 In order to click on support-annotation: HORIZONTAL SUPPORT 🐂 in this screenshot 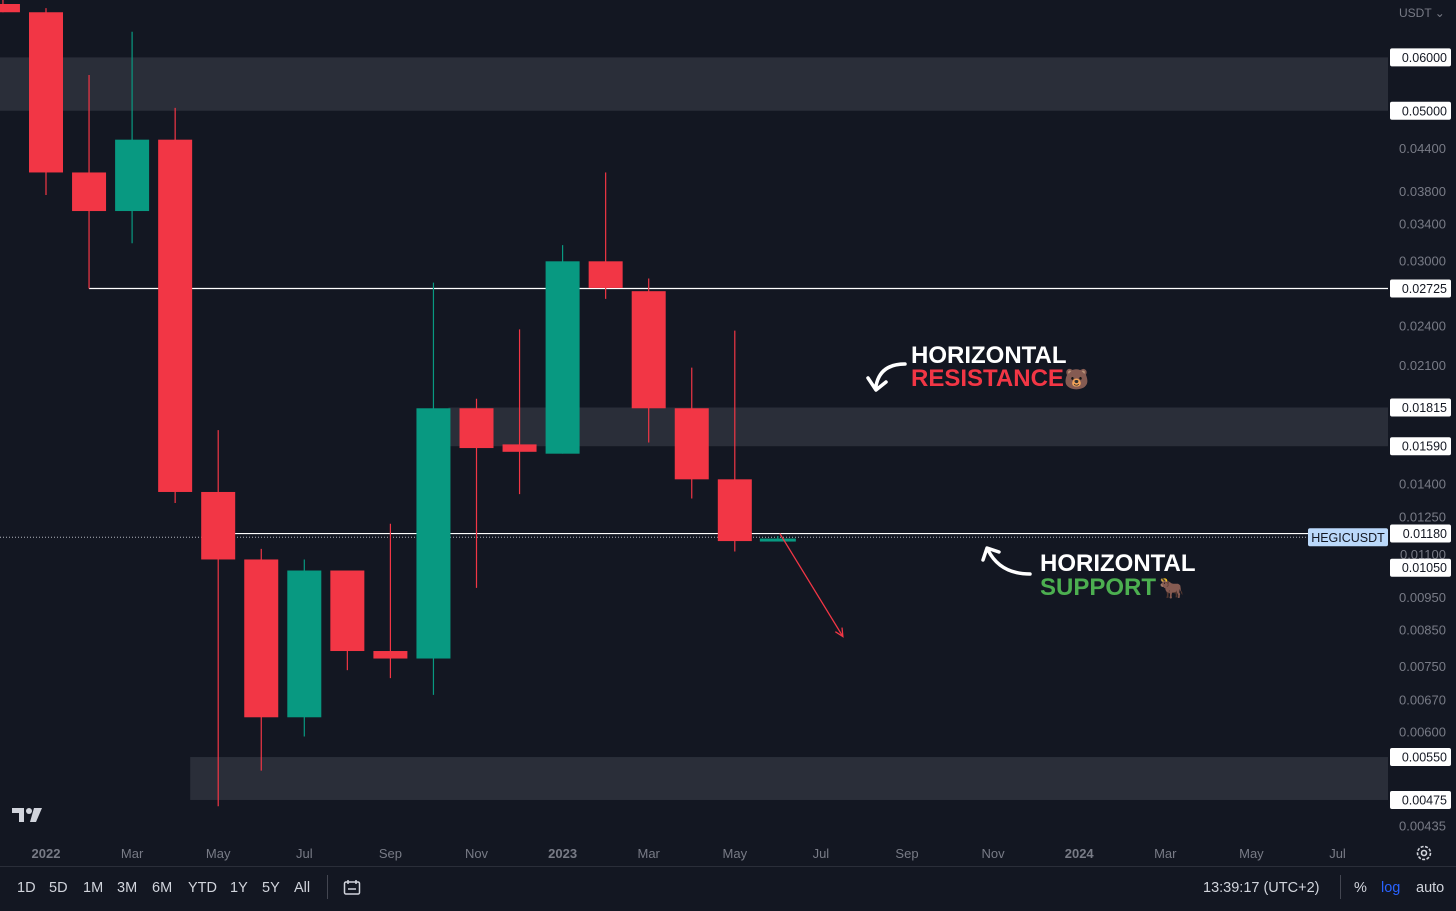, I will do `click(1088, 573)`.